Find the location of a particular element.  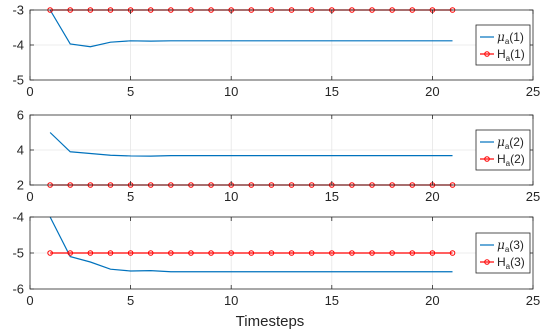

y-tick-label: -3 is located at coordinates (18, 10).